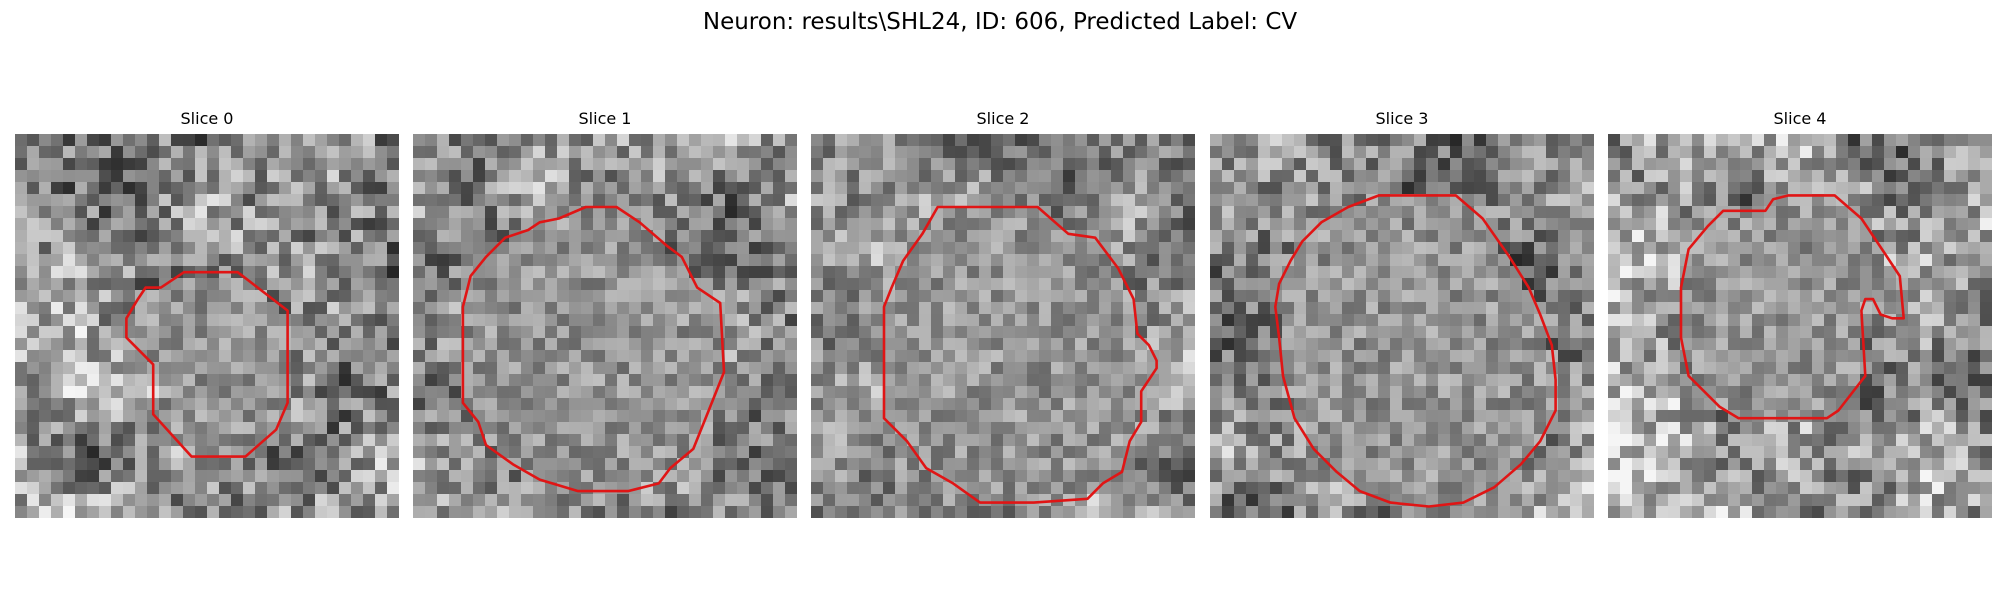 This screenshot has width=2000, height=600. Describe the element at coordinates (1402, 118) in the screenshot. I see `slice-title: Slice 3` at that location.